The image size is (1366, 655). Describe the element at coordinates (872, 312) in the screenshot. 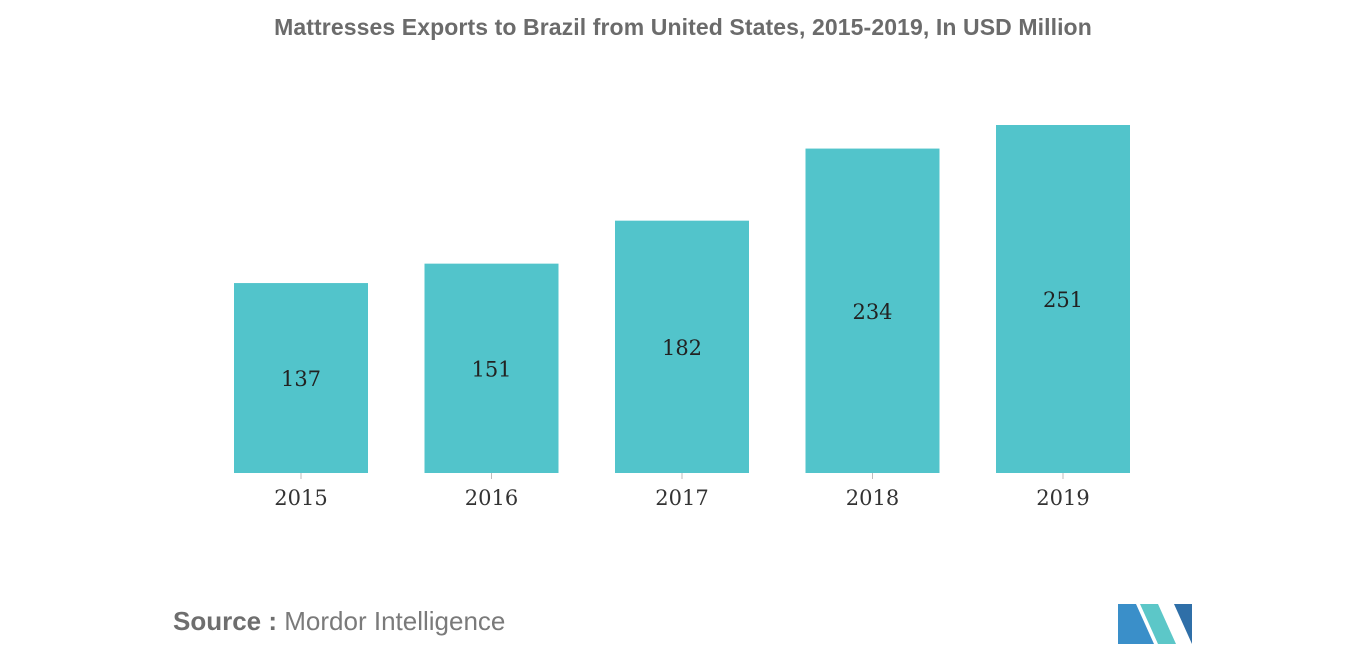

I see `data-label-2018: 234` at that location.